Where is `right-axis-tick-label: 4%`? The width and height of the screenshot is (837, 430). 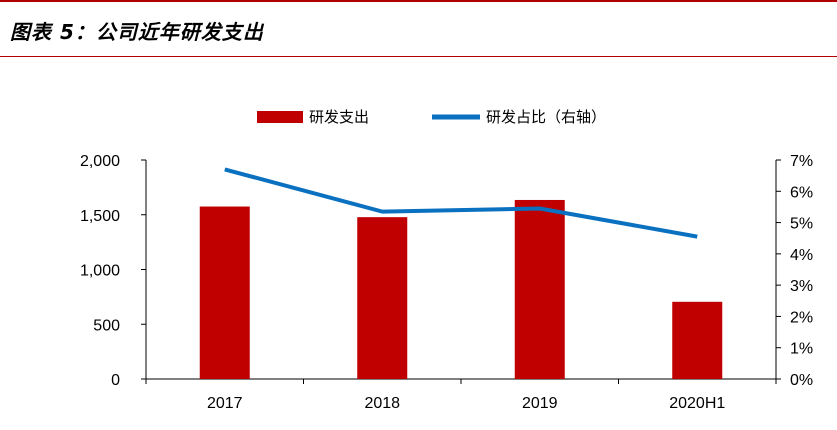
right-axis-tick-label: 4% is located at coordinates (801, 255).